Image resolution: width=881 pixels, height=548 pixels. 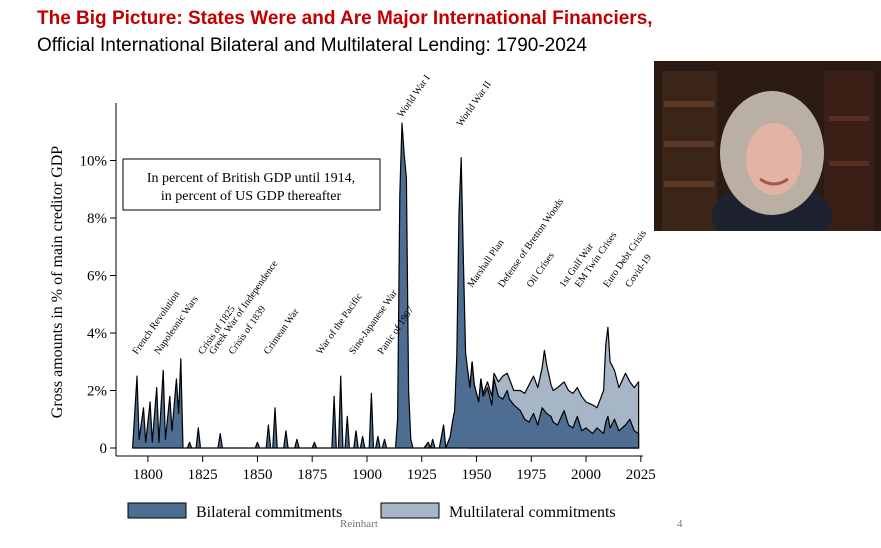 What do you see at coordinates (203, 475) in the screenshot?
I see `x-tick-label: 1825` at bounding box center [203, 475].